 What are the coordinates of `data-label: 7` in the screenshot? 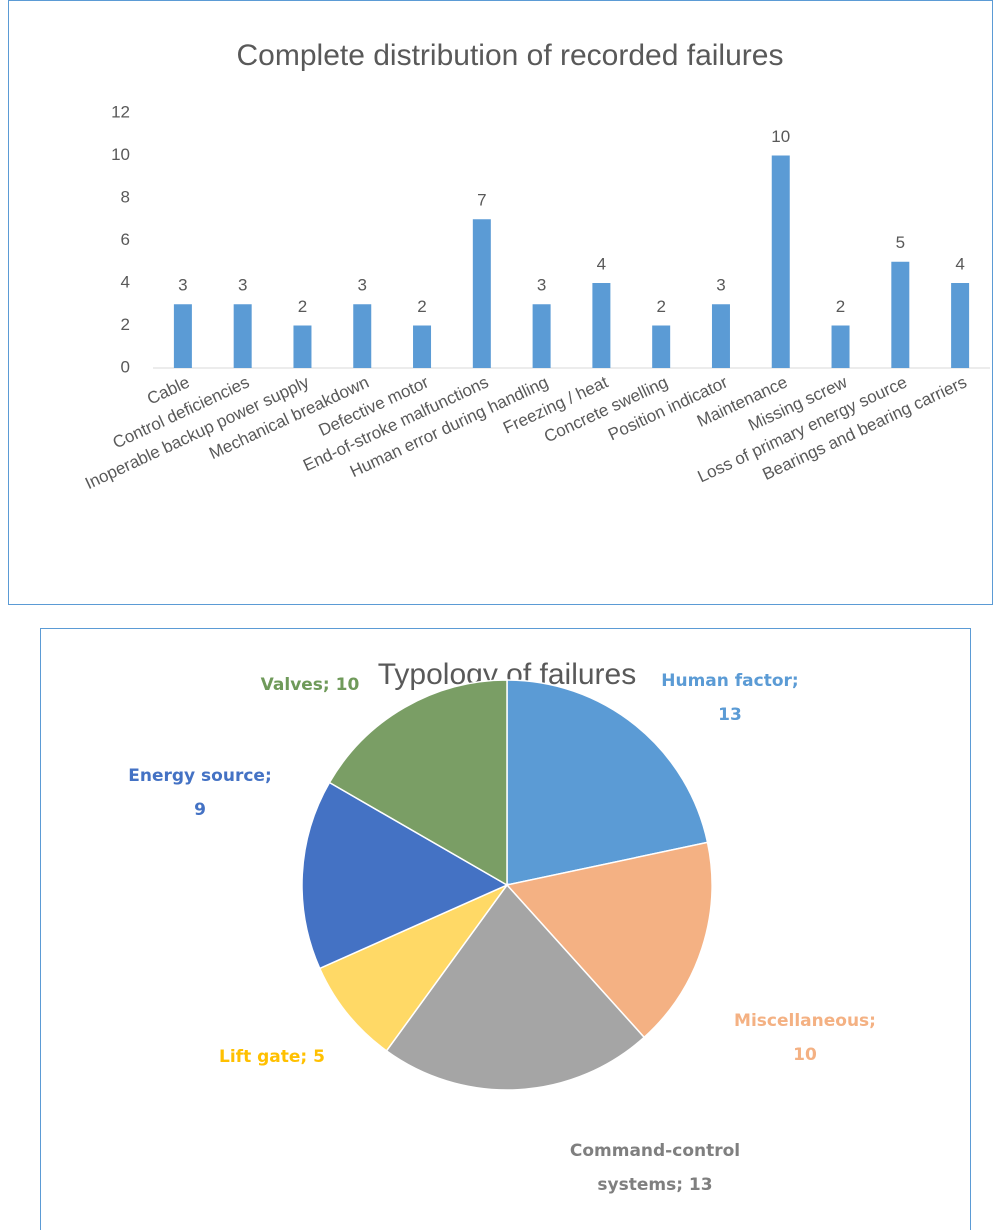 It's located at (481, 200).